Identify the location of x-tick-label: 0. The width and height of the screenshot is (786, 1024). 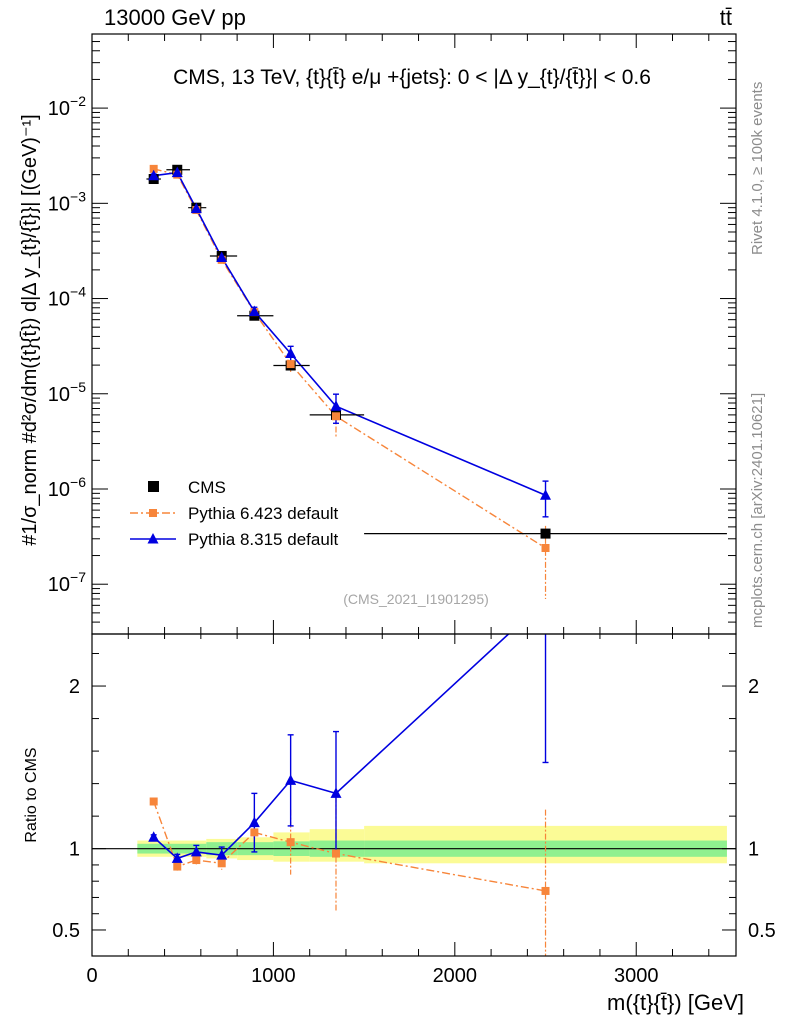
(91, 976).